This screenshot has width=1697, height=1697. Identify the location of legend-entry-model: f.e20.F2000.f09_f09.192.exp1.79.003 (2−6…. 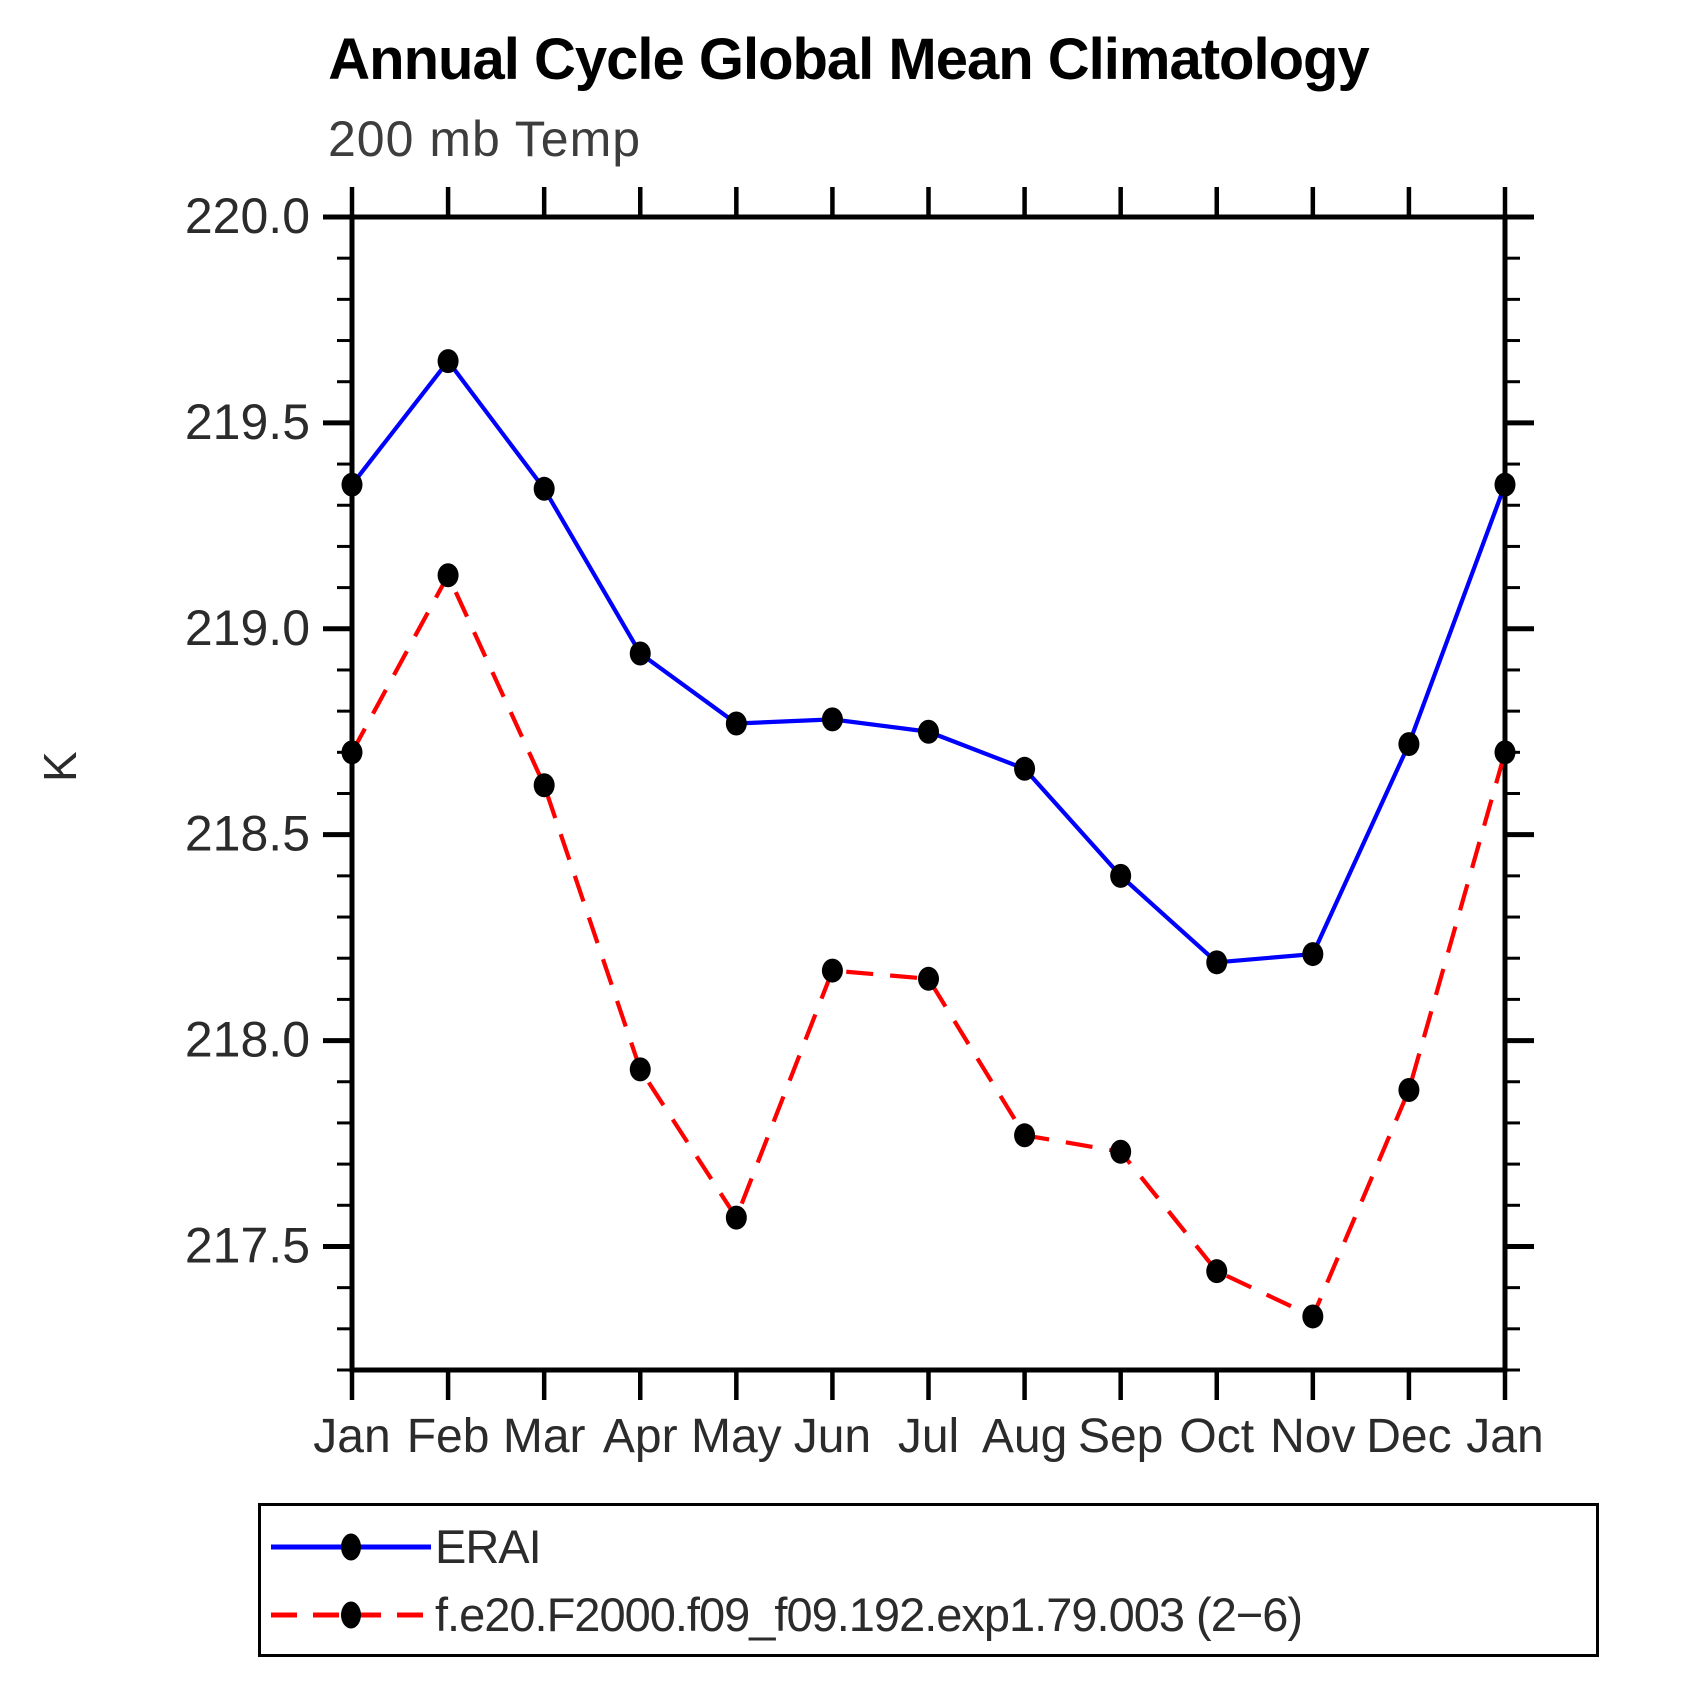
(785, 1614).